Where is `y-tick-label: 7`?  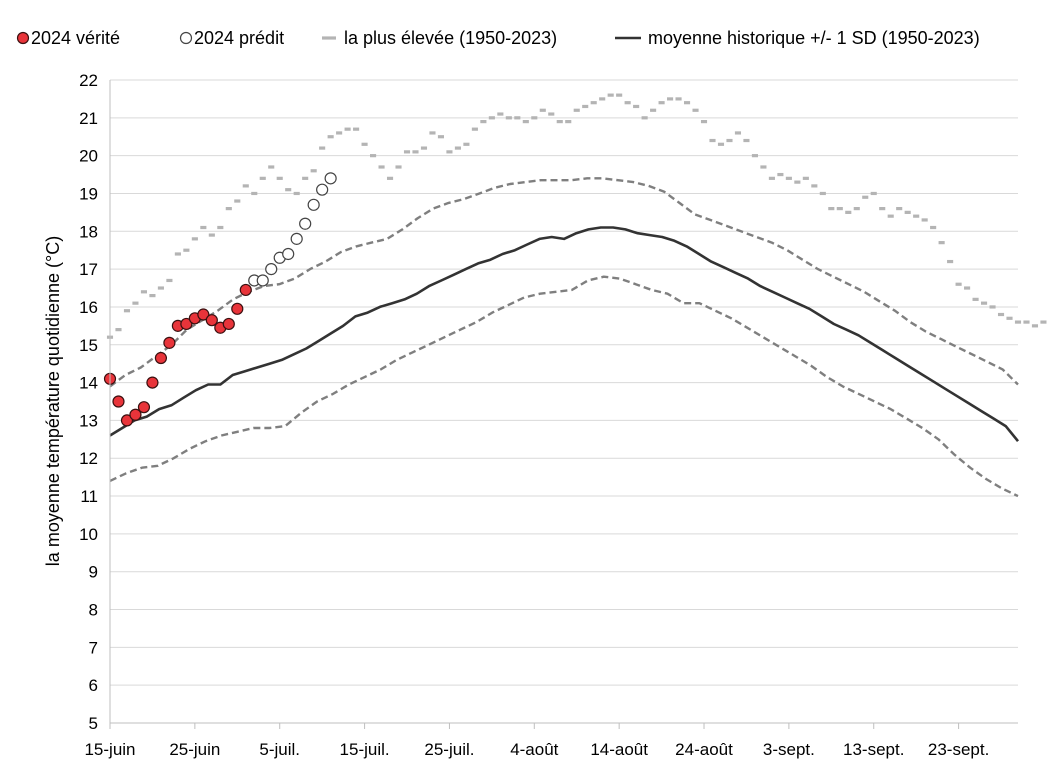
y-tick-label: 7 is located at coordinates (93, 647).